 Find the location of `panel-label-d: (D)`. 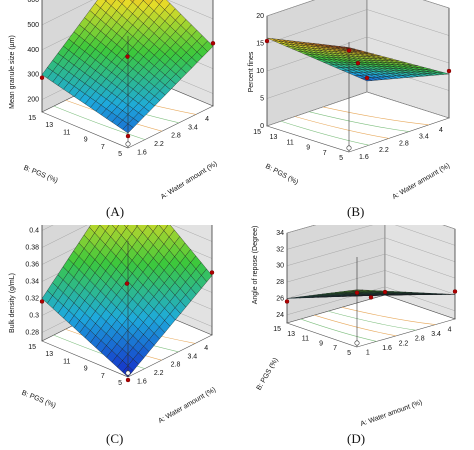

panel-label-d: (D) is located at coordinates (356, 438).